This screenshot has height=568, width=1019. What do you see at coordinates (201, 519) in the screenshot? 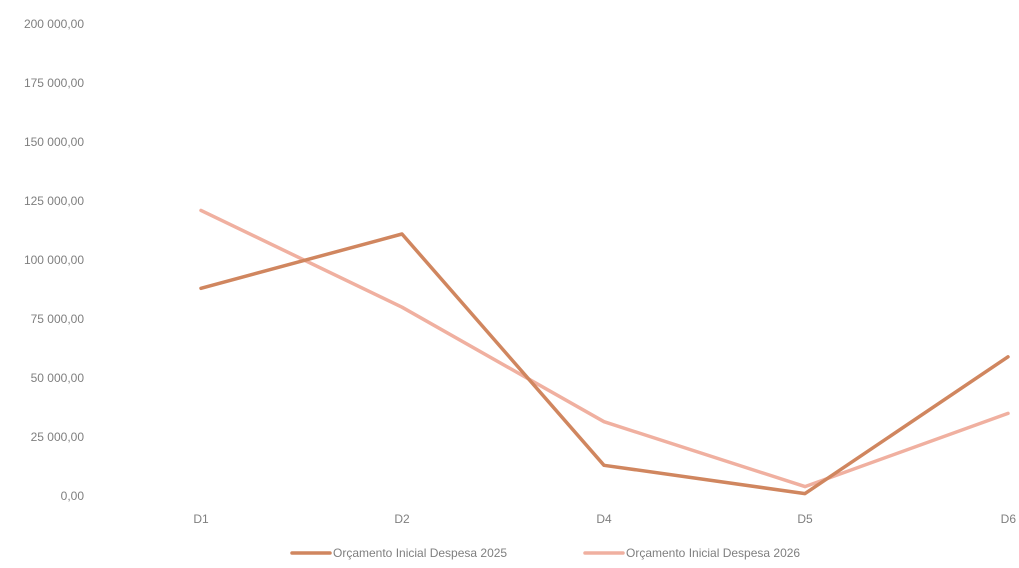
I see `x-tick-label: D1` at bounding box center [201, 519].